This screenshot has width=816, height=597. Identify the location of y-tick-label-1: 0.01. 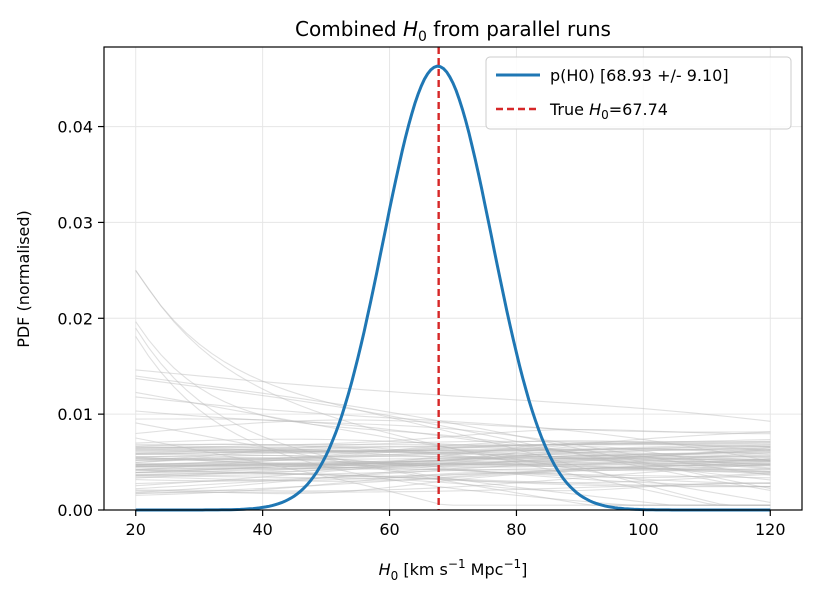
(75, 414).